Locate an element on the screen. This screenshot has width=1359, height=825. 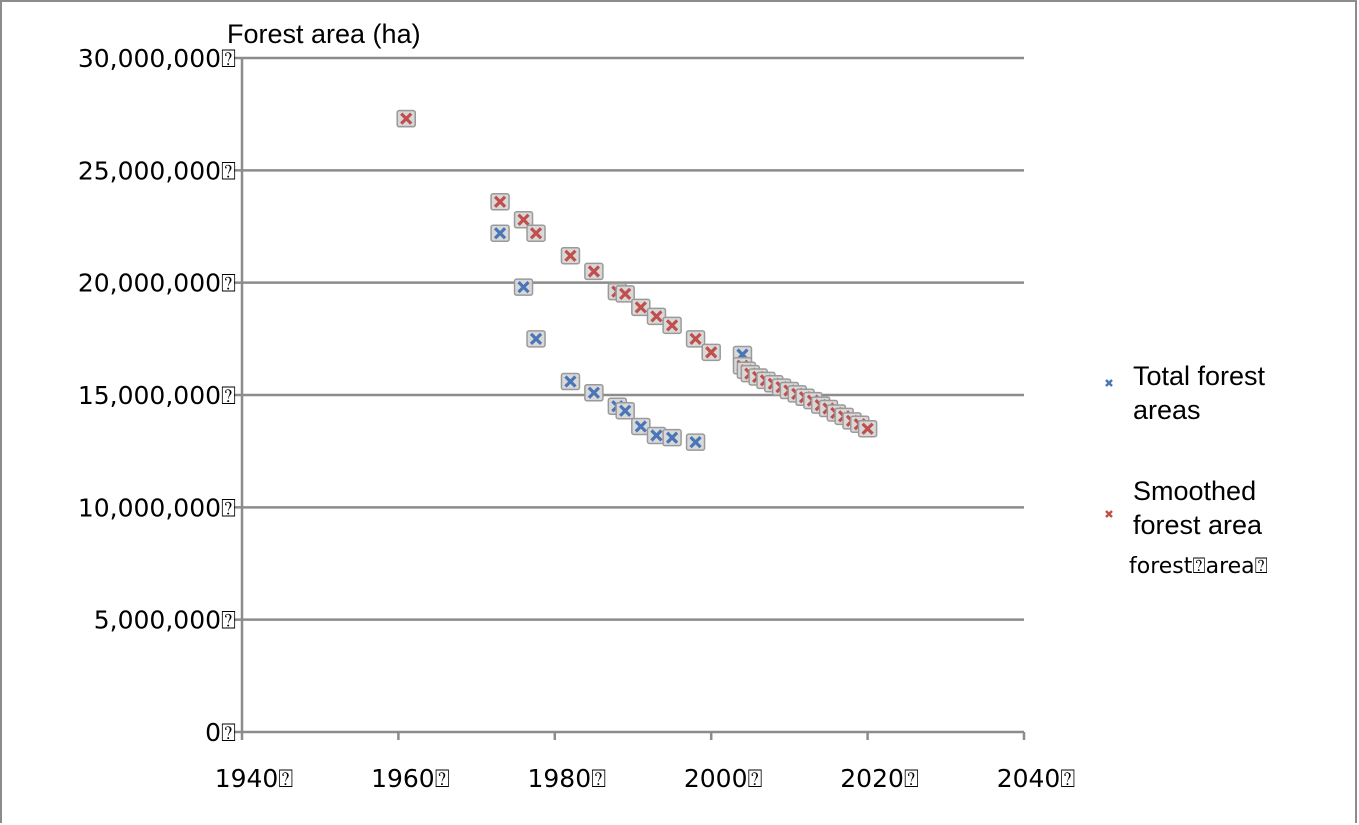
legend-item-smoothed: Smoothed forest area is located at coordinates (1184, 508).